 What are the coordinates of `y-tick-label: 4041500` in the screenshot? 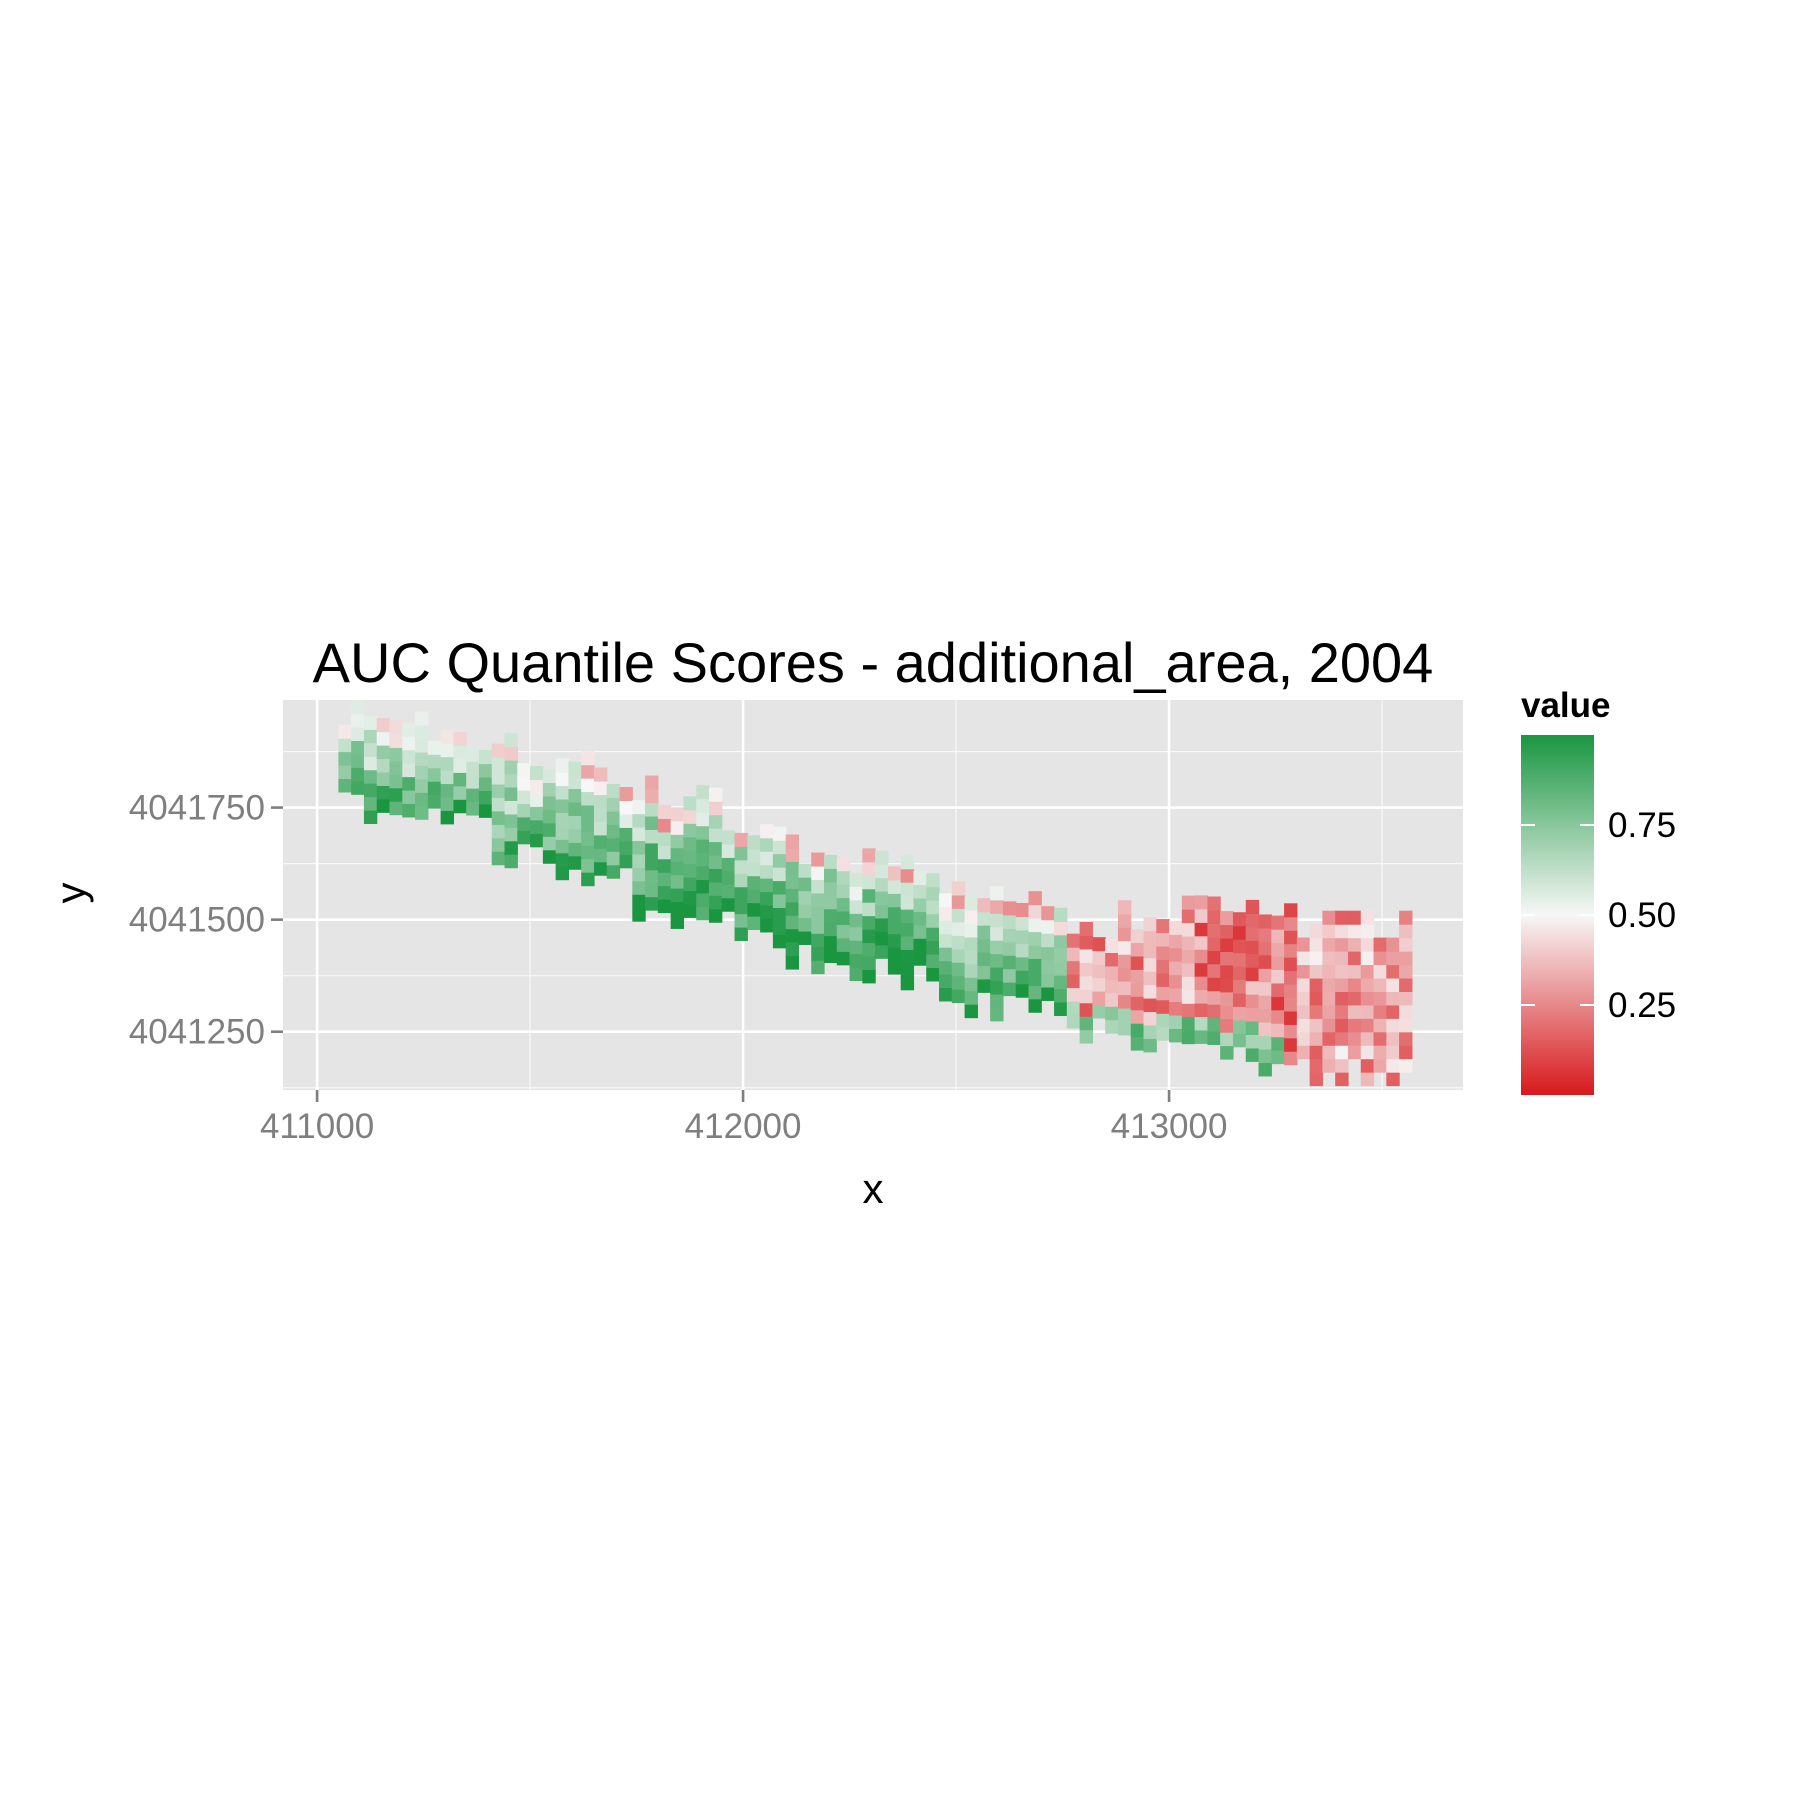 It's located at (197, 920).